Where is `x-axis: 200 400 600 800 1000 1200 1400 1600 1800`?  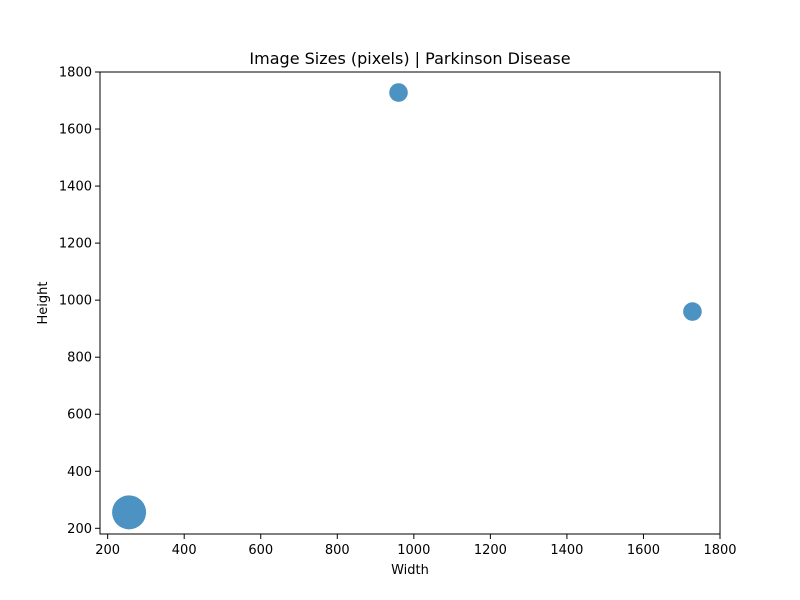
x-axis: 200 400 600 800 1000 1200 1400 1600 1800 is located at coordinates (416, 546).